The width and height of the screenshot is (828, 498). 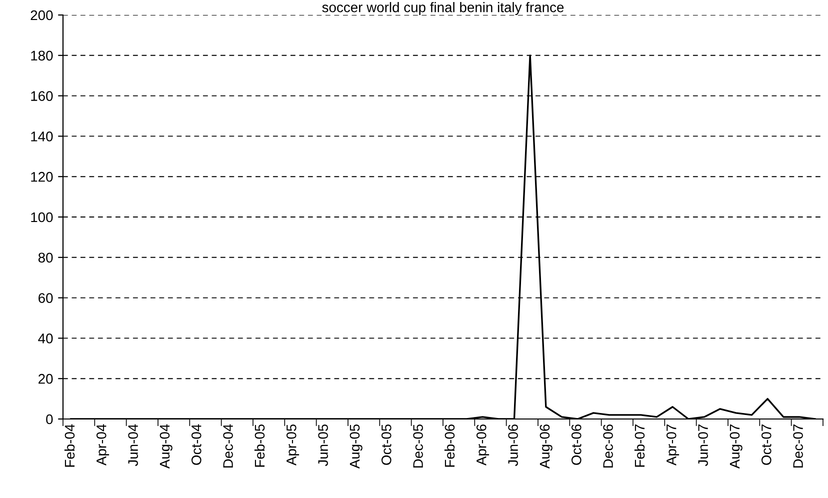 I want to click on x-tick-label: Jun-06, so click(x=513, y=445).